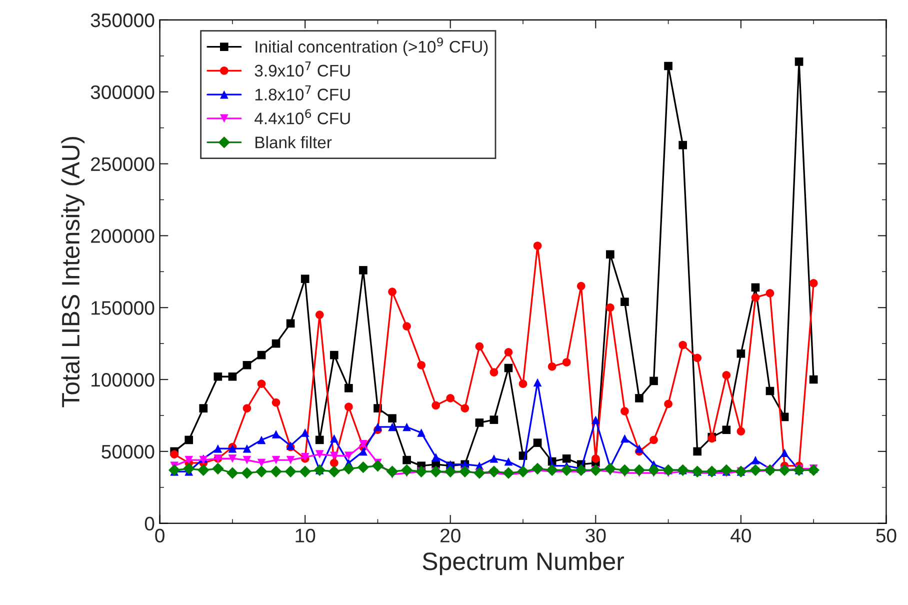 The image size is (908, 605). What do you see at coordinates (122, 92) in the screenshot?
I see `y-tick-label: 300000` at bounding box center [122, 92].